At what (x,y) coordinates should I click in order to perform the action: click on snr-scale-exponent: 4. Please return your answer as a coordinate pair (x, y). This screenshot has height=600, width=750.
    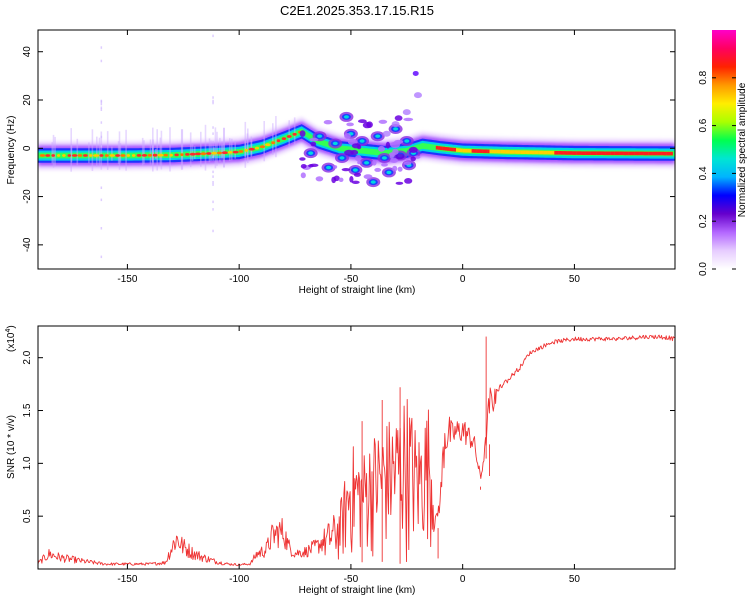
    Looking at the image, I should click on (8, 331).